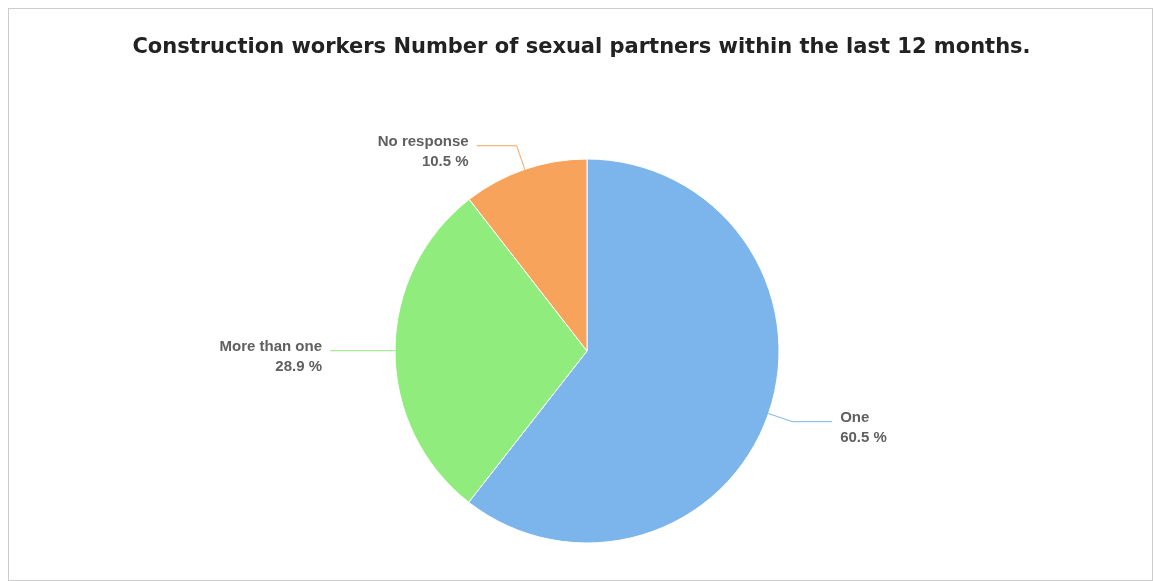 This screenshot has width=1153, height=581. I want to click on data-label: 60.5 %, so click(863, 436).